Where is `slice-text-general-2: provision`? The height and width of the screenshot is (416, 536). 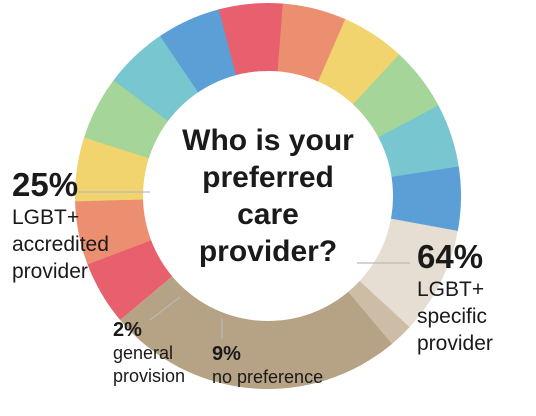
slice-text-general-2: provision is located at coordinates (149, 376).